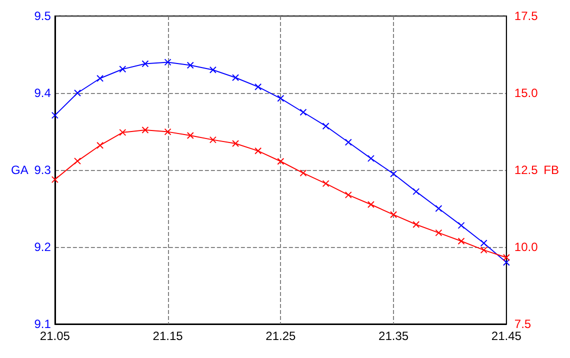  What do you see at coordinates (43, 247) in the screenshot?
I see `y-tick-label: 9.2` at bounding box center [43, 247].